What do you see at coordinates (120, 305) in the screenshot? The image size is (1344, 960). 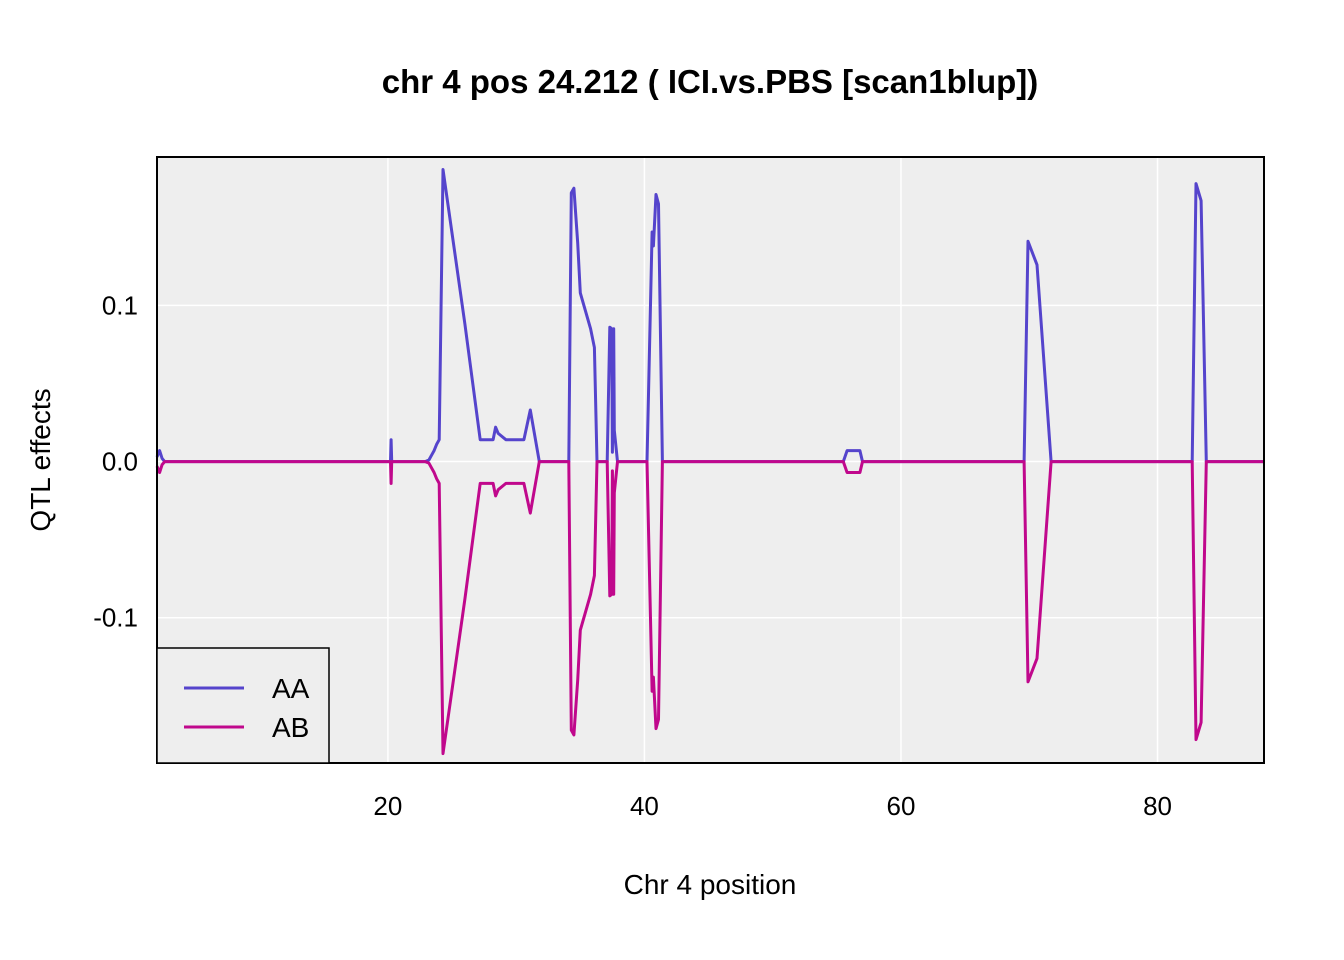 I see `y-tick-label: 0.1` at bounding box center [120, 305].